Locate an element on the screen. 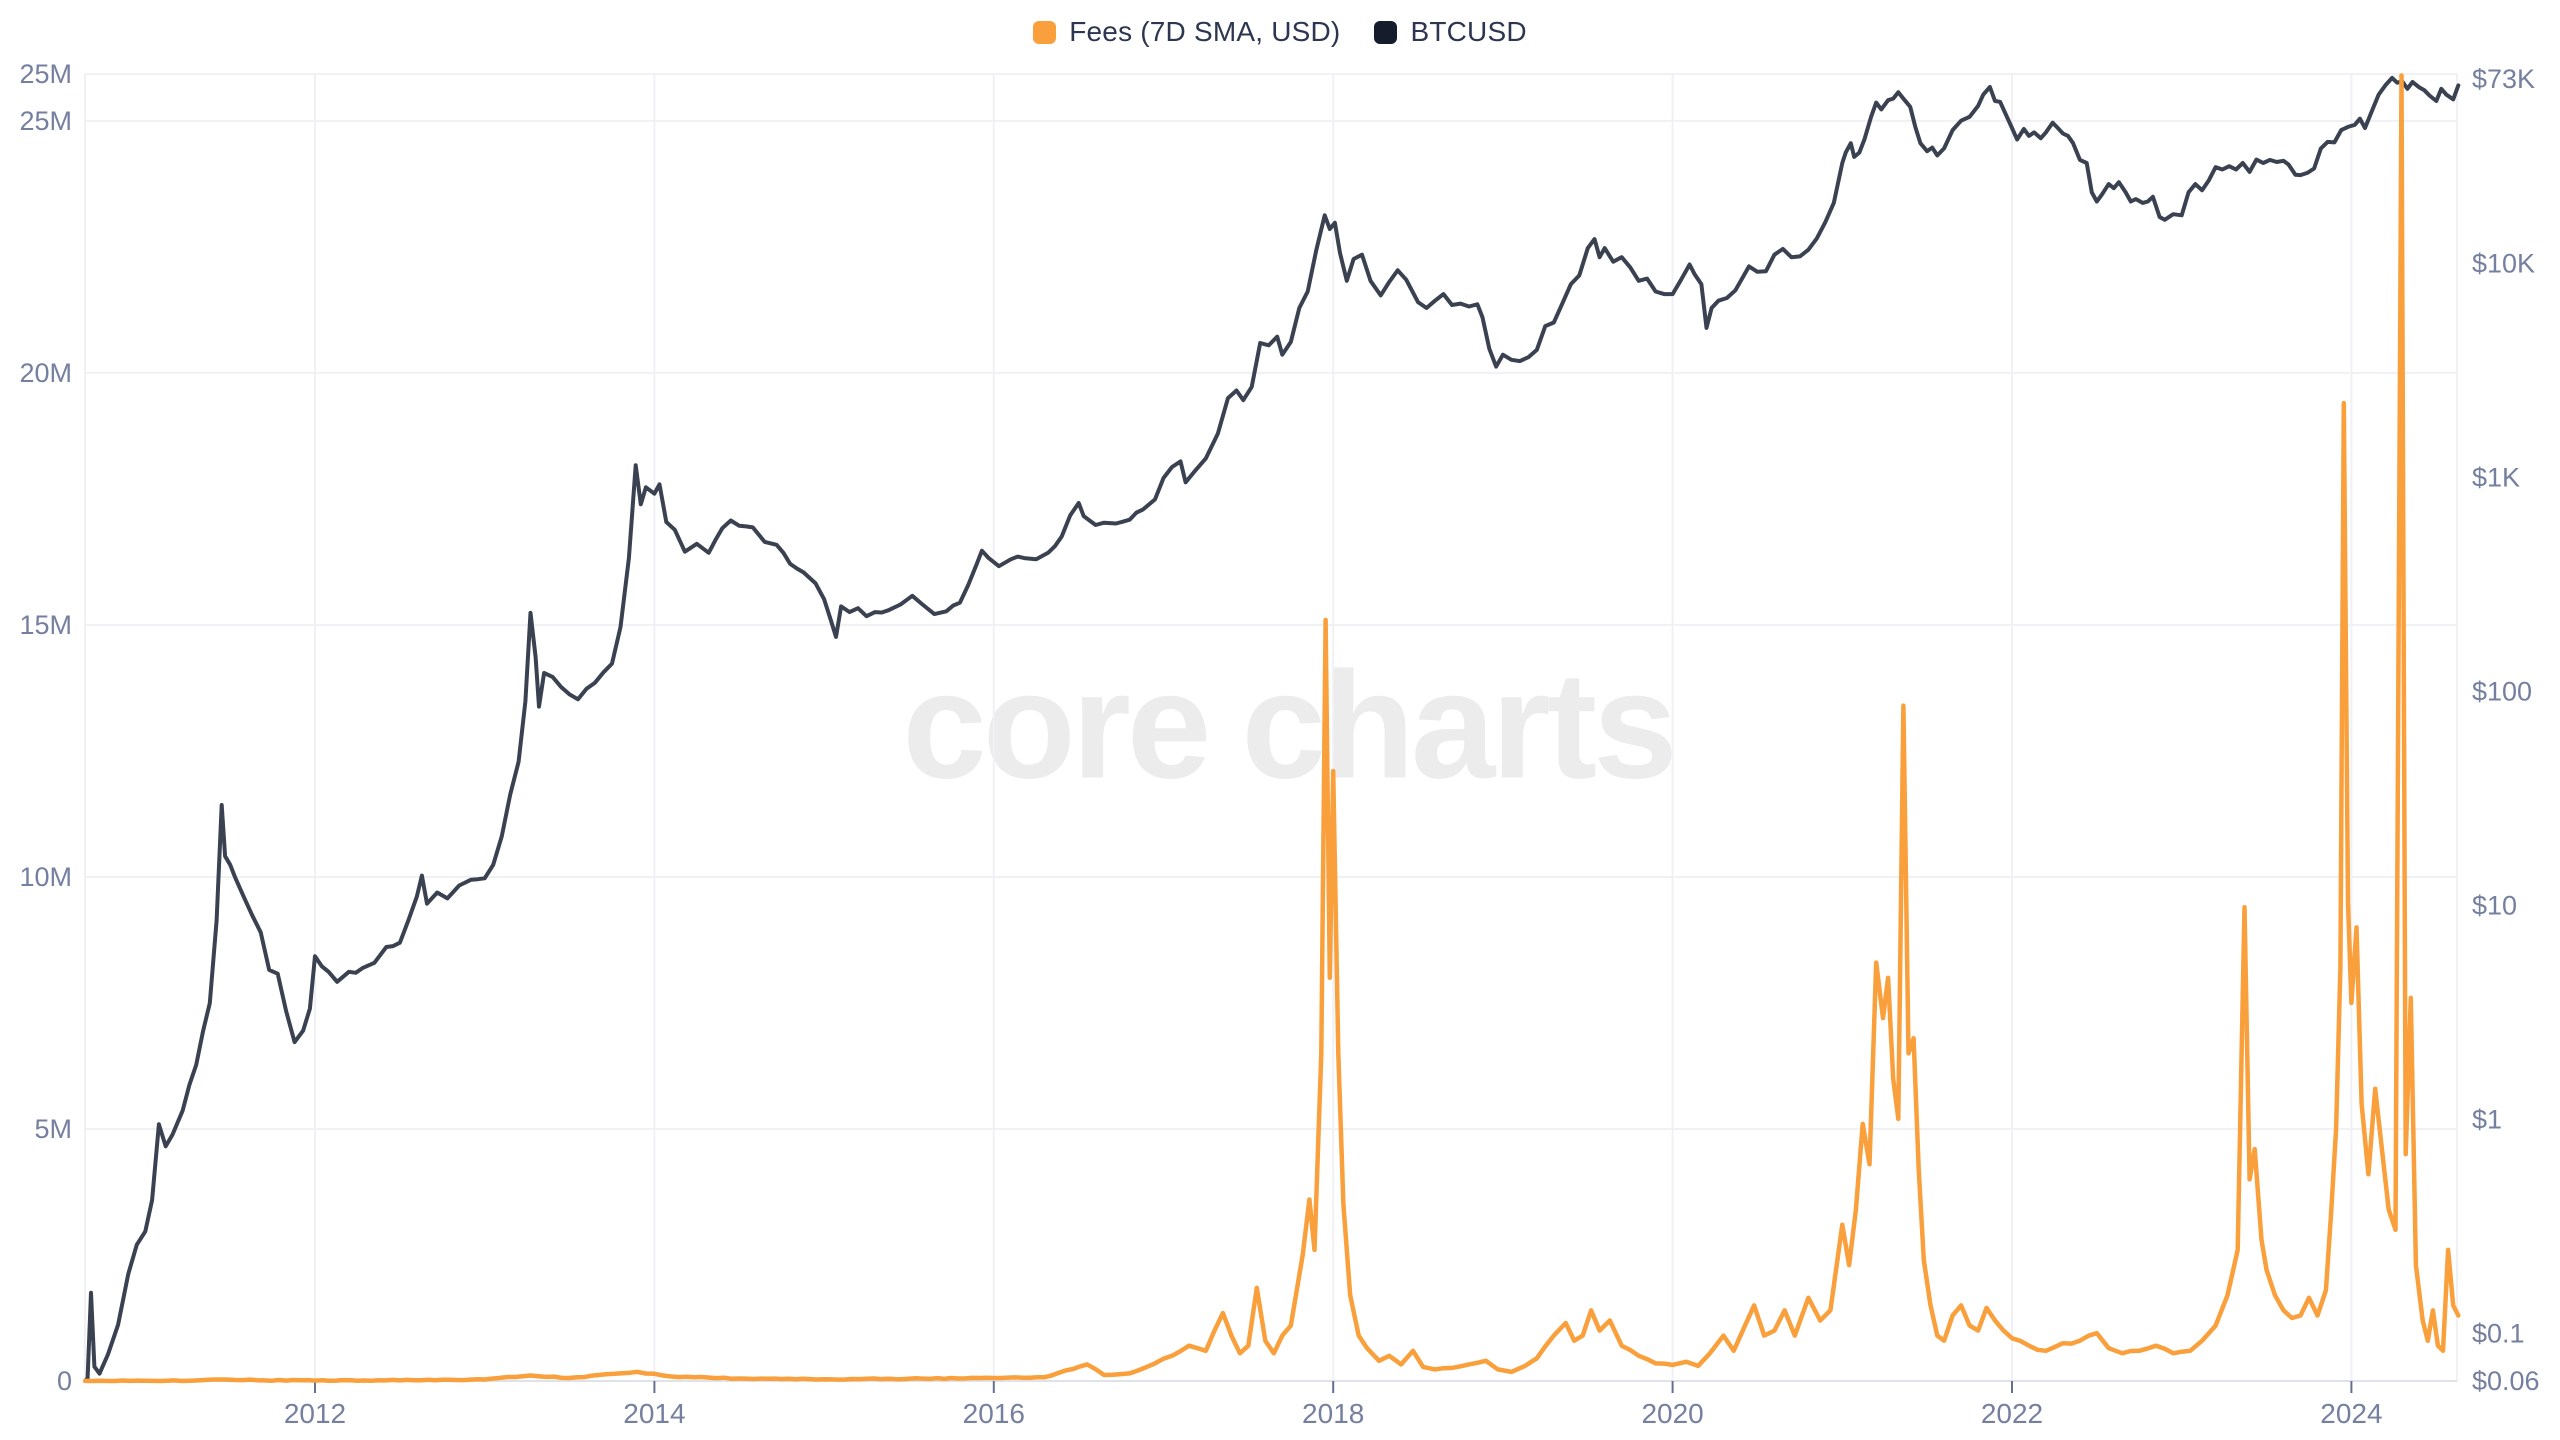 The image size is (2560, 1440). legend-item-btcusd: BTCUSD is located at coordinates (1450, 32).